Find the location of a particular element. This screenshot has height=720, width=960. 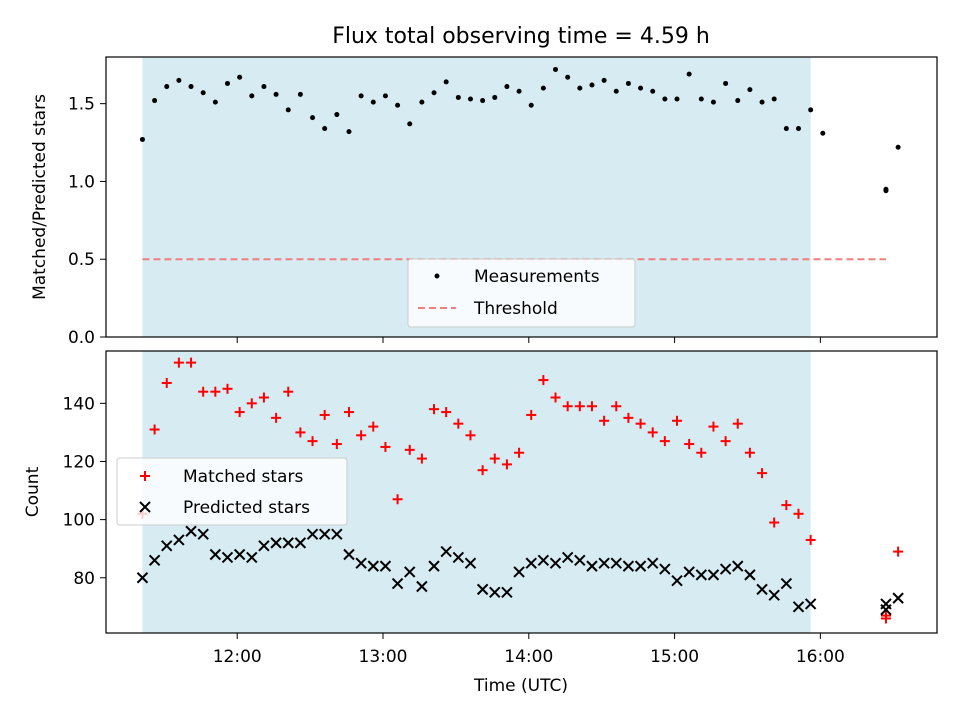

ratio-y-axis: 0.0 0.5 1.0 1.5 is located at coordinates (87, 221).